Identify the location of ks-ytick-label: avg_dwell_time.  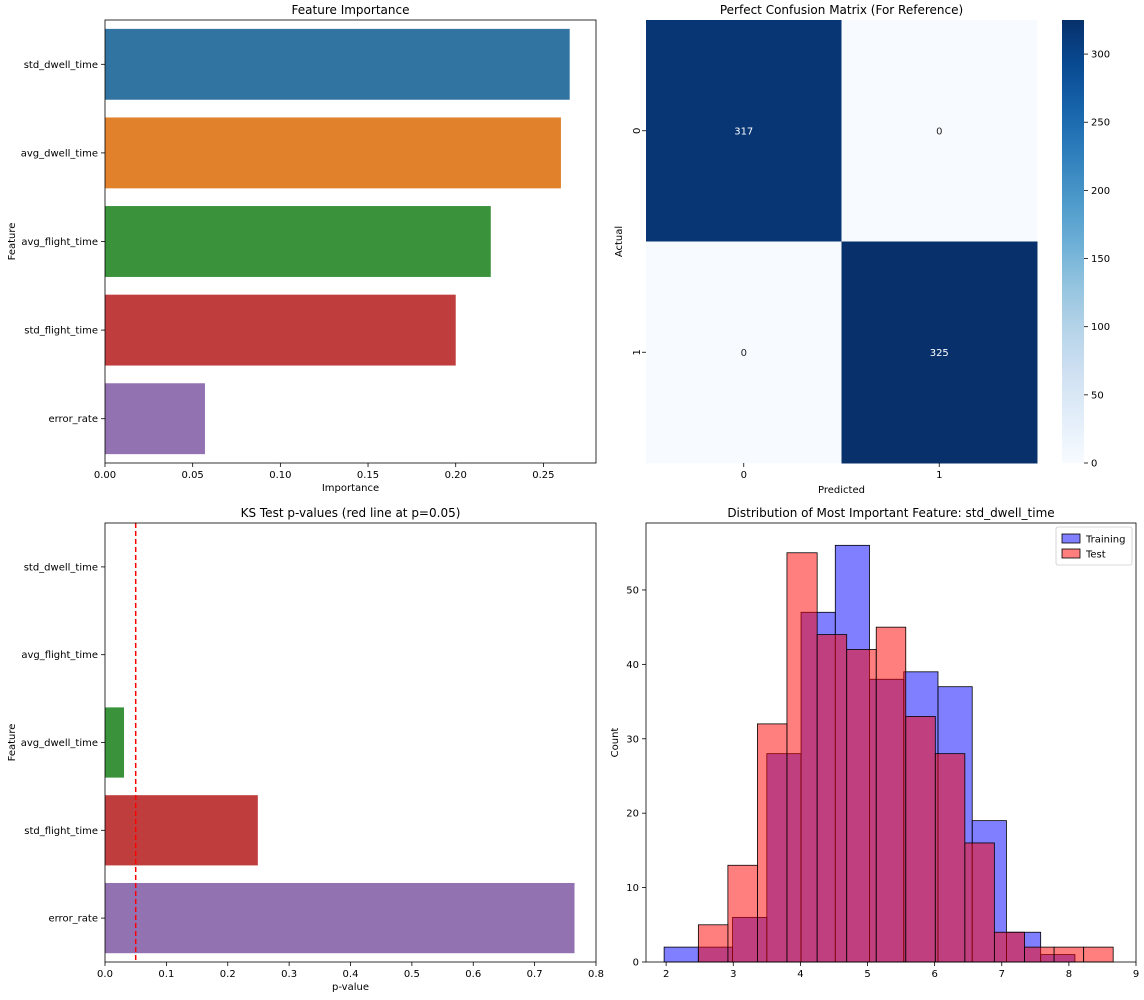
(59, 743).